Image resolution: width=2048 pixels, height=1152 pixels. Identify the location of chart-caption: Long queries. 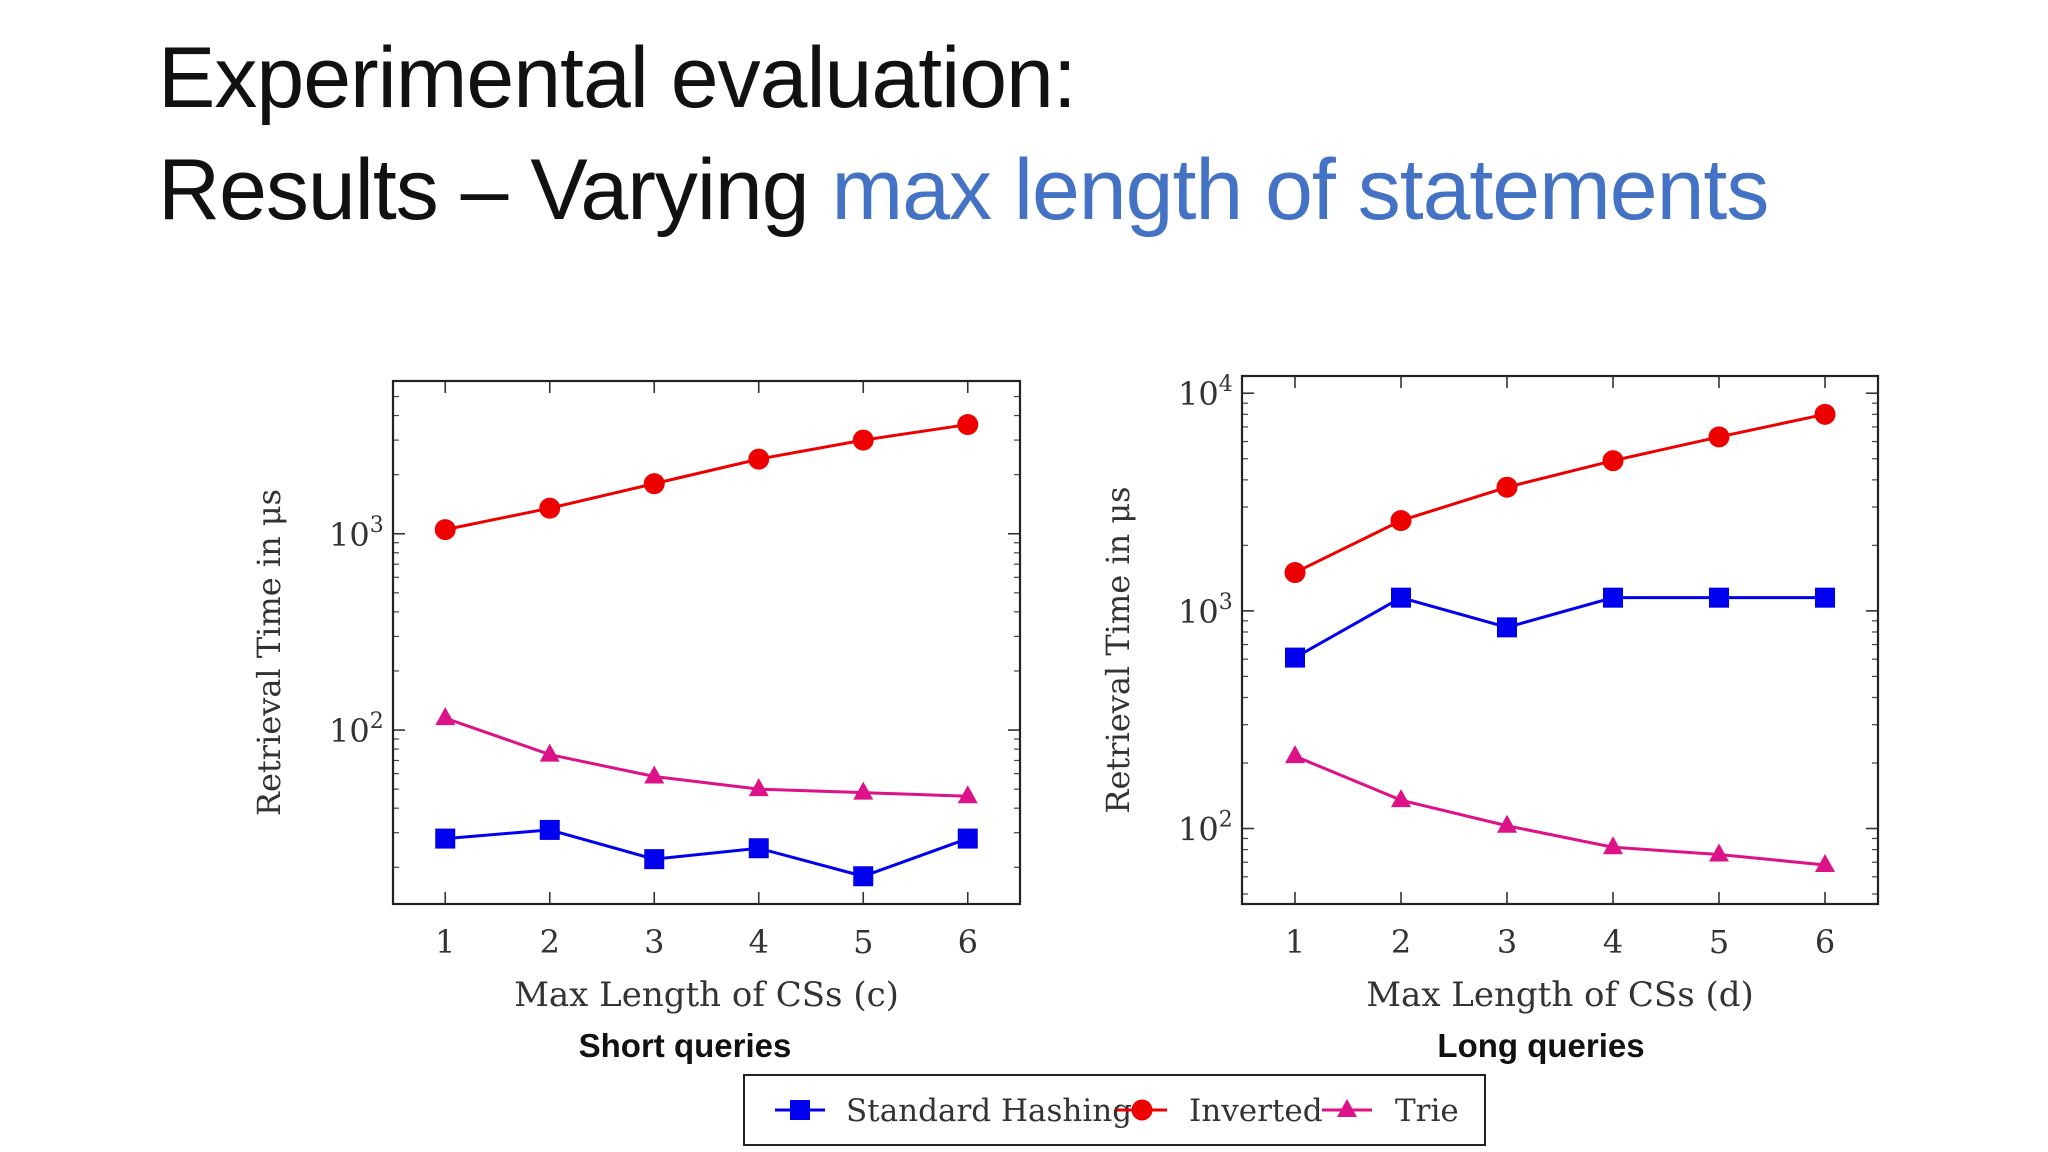
(1540, 1045).